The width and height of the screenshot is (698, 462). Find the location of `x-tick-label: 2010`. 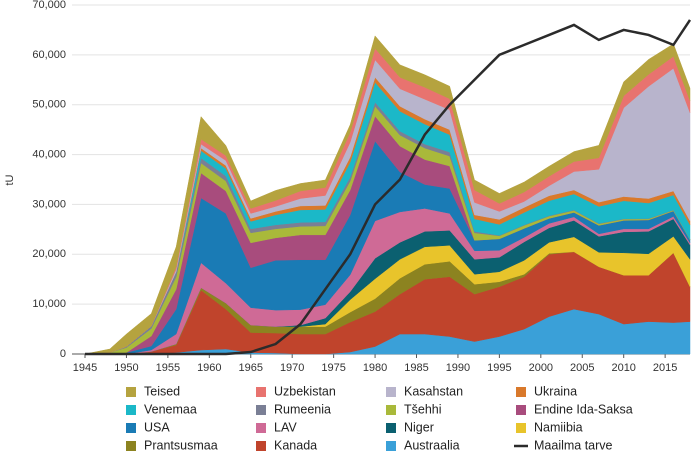

x-tick-label: 2010 is located at coordinates (623, 368).